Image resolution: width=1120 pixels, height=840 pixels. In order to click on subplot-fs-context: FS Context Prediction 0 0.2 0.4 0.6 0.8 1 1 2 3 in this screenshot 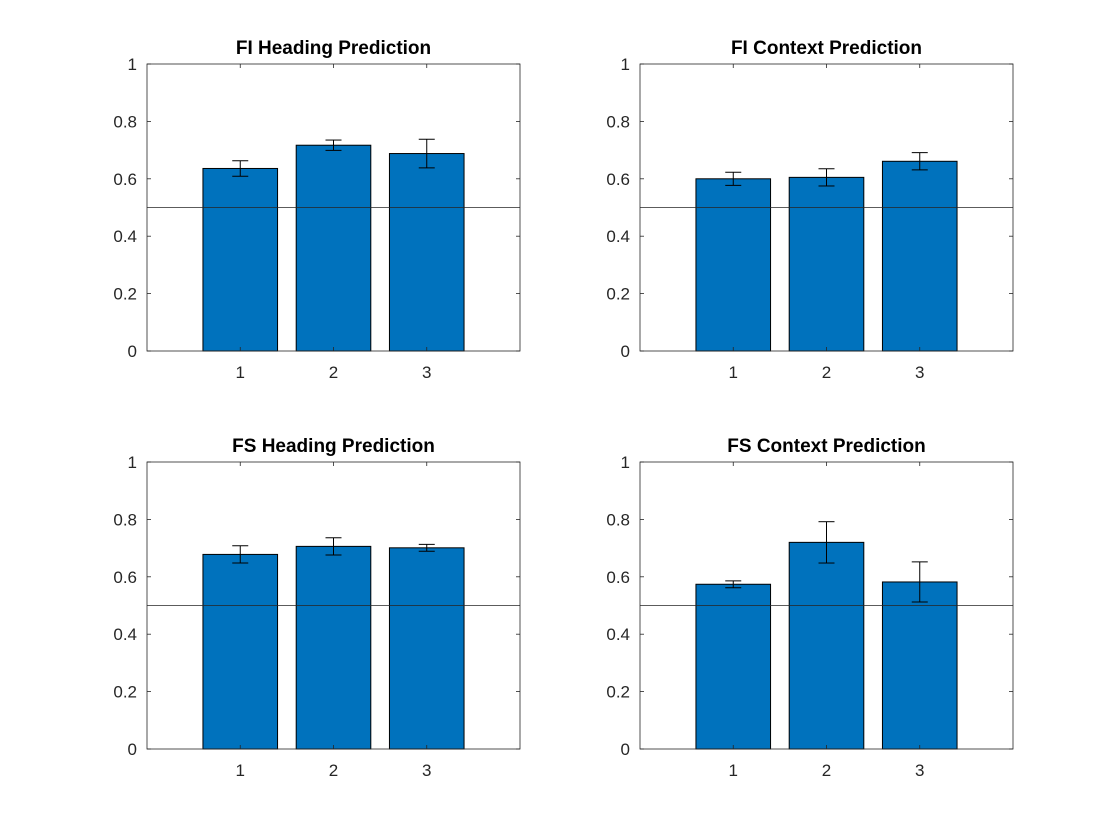, I will do `click(810, 608)`.